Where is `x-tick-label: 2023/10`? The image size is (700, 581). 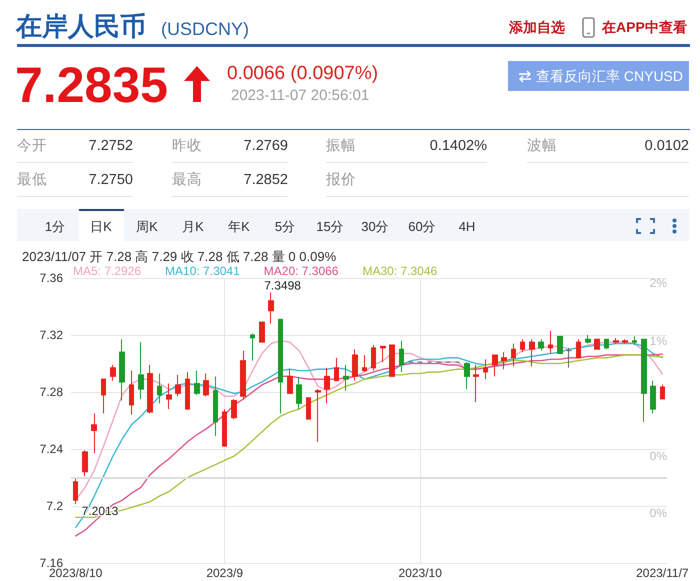 x-tick-label: 2023/10 is located at coordinates (420, 573).